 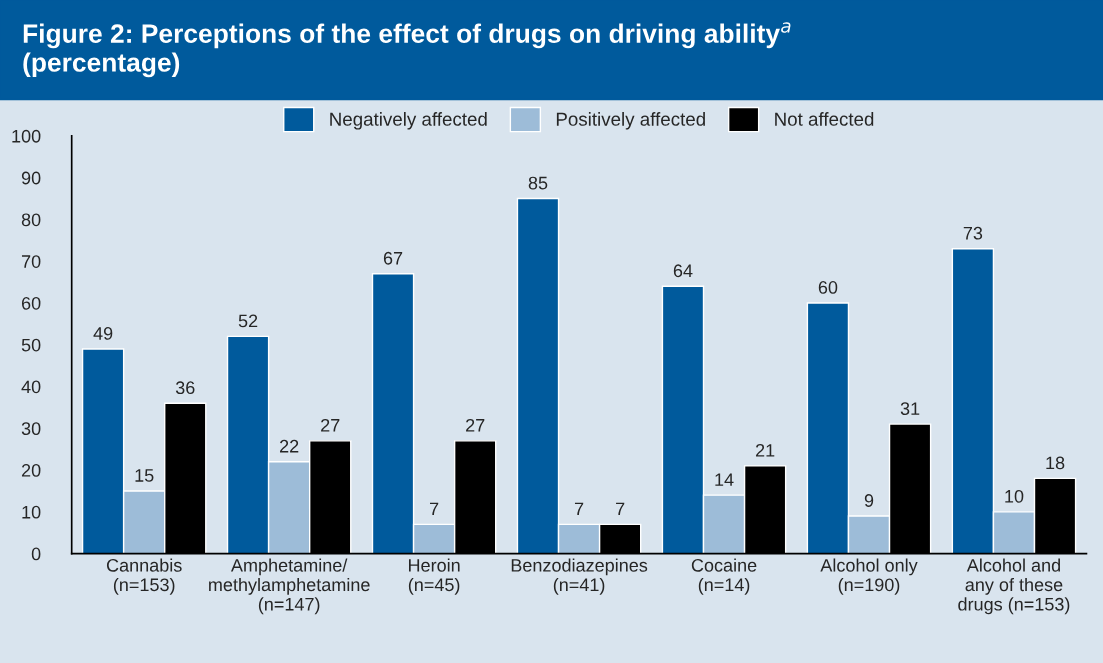 I want to click on x-tick-label: Amphetamine/ methylamphetamine (n=147), so click(x=289, y=586).